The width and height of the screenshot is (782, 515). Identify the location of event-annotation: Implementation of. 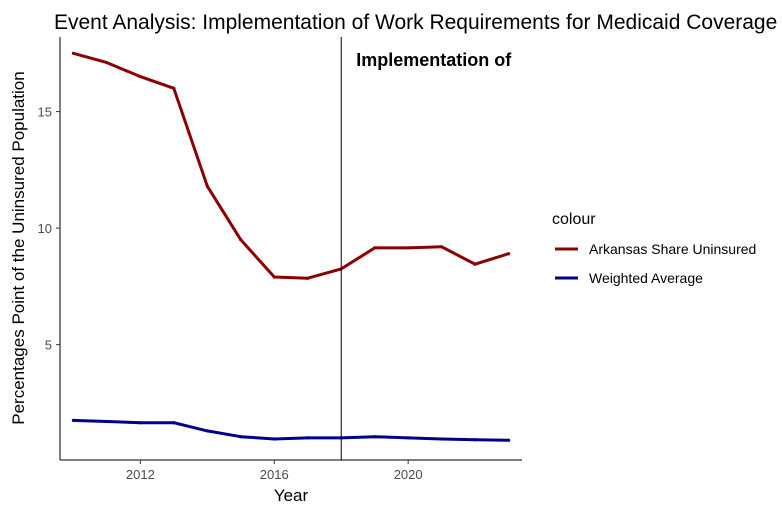
(434, 60).